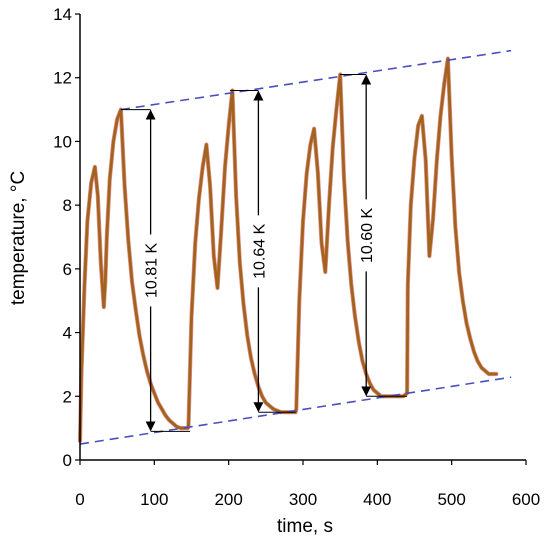  Describe the element at coordinates (67, 205) in the screenshot. I see `y-tick-label: 8` at that location.